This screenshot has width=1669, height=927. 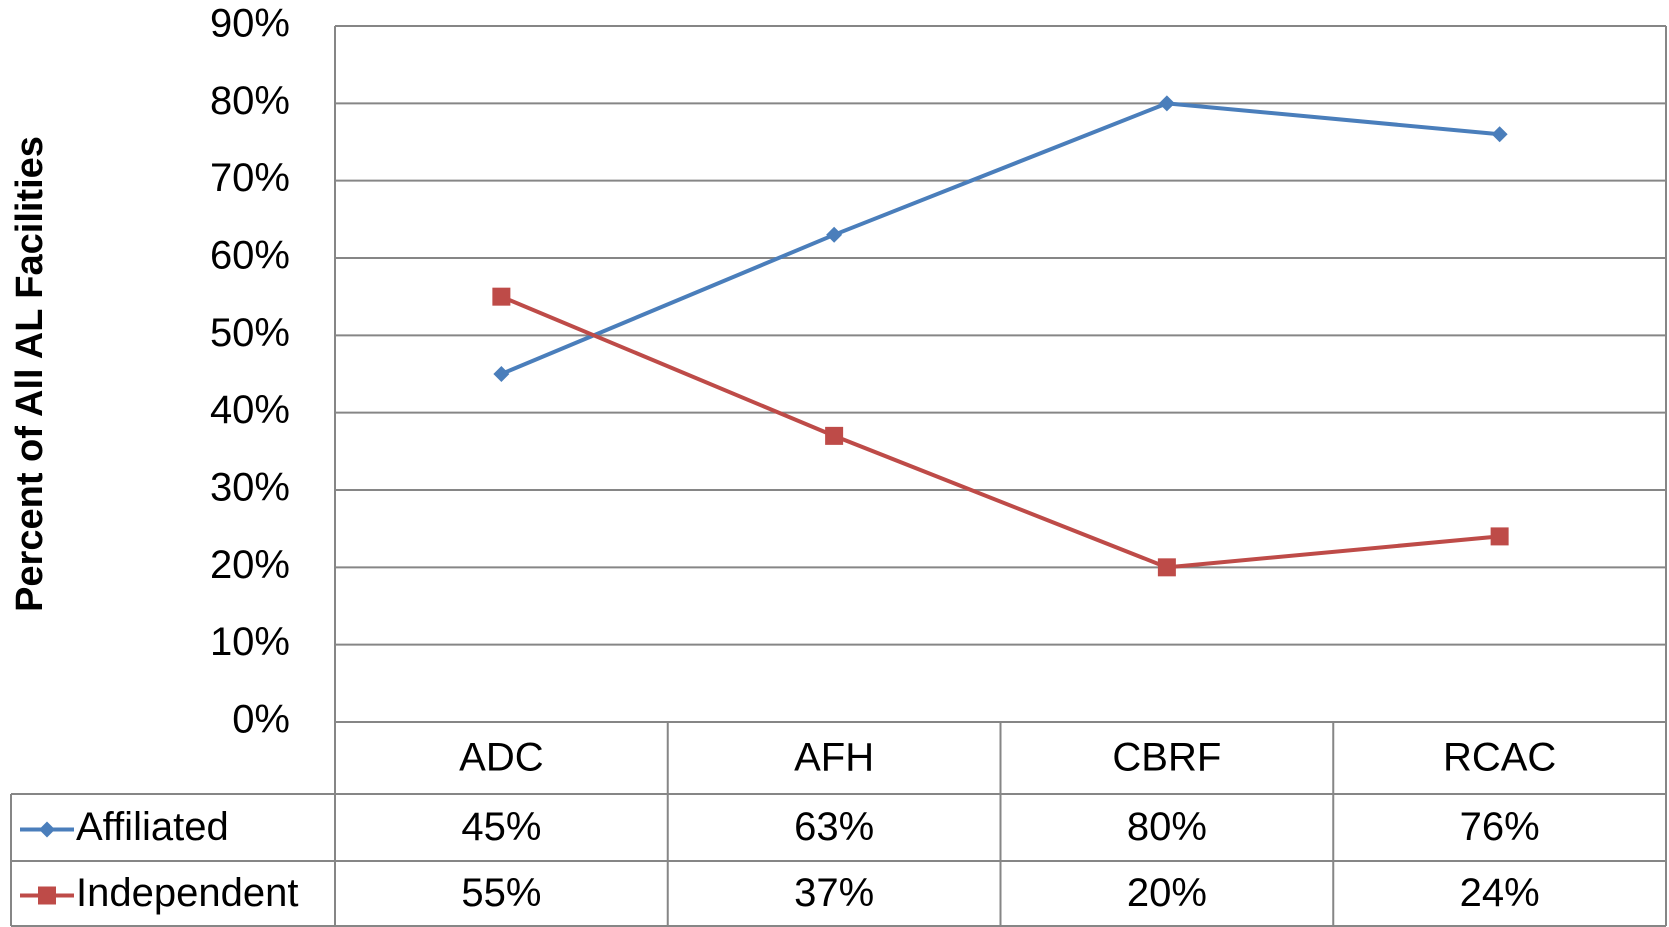 I want to click on legend-label: Affiliated, so click(x=152, y=827).